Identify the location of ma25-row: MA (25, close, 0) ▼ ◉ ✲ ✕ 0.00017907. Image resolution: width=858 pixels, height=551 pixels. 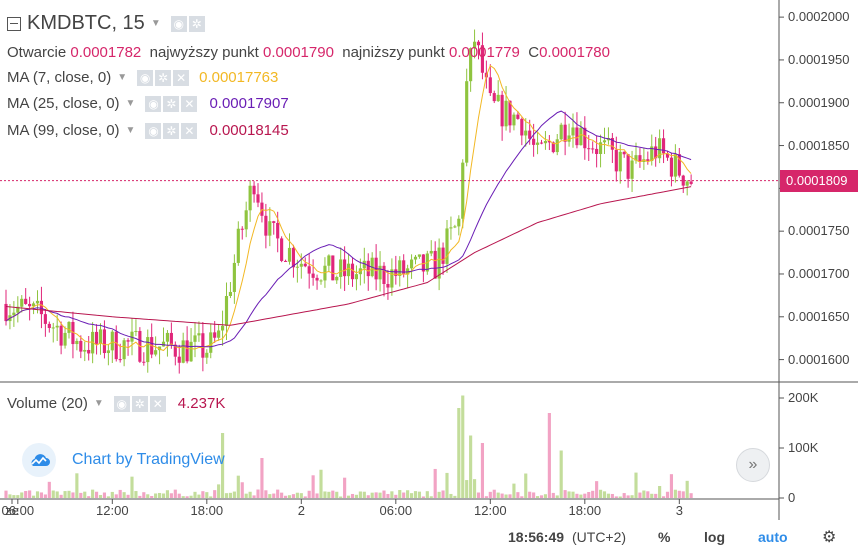
(148, 103).